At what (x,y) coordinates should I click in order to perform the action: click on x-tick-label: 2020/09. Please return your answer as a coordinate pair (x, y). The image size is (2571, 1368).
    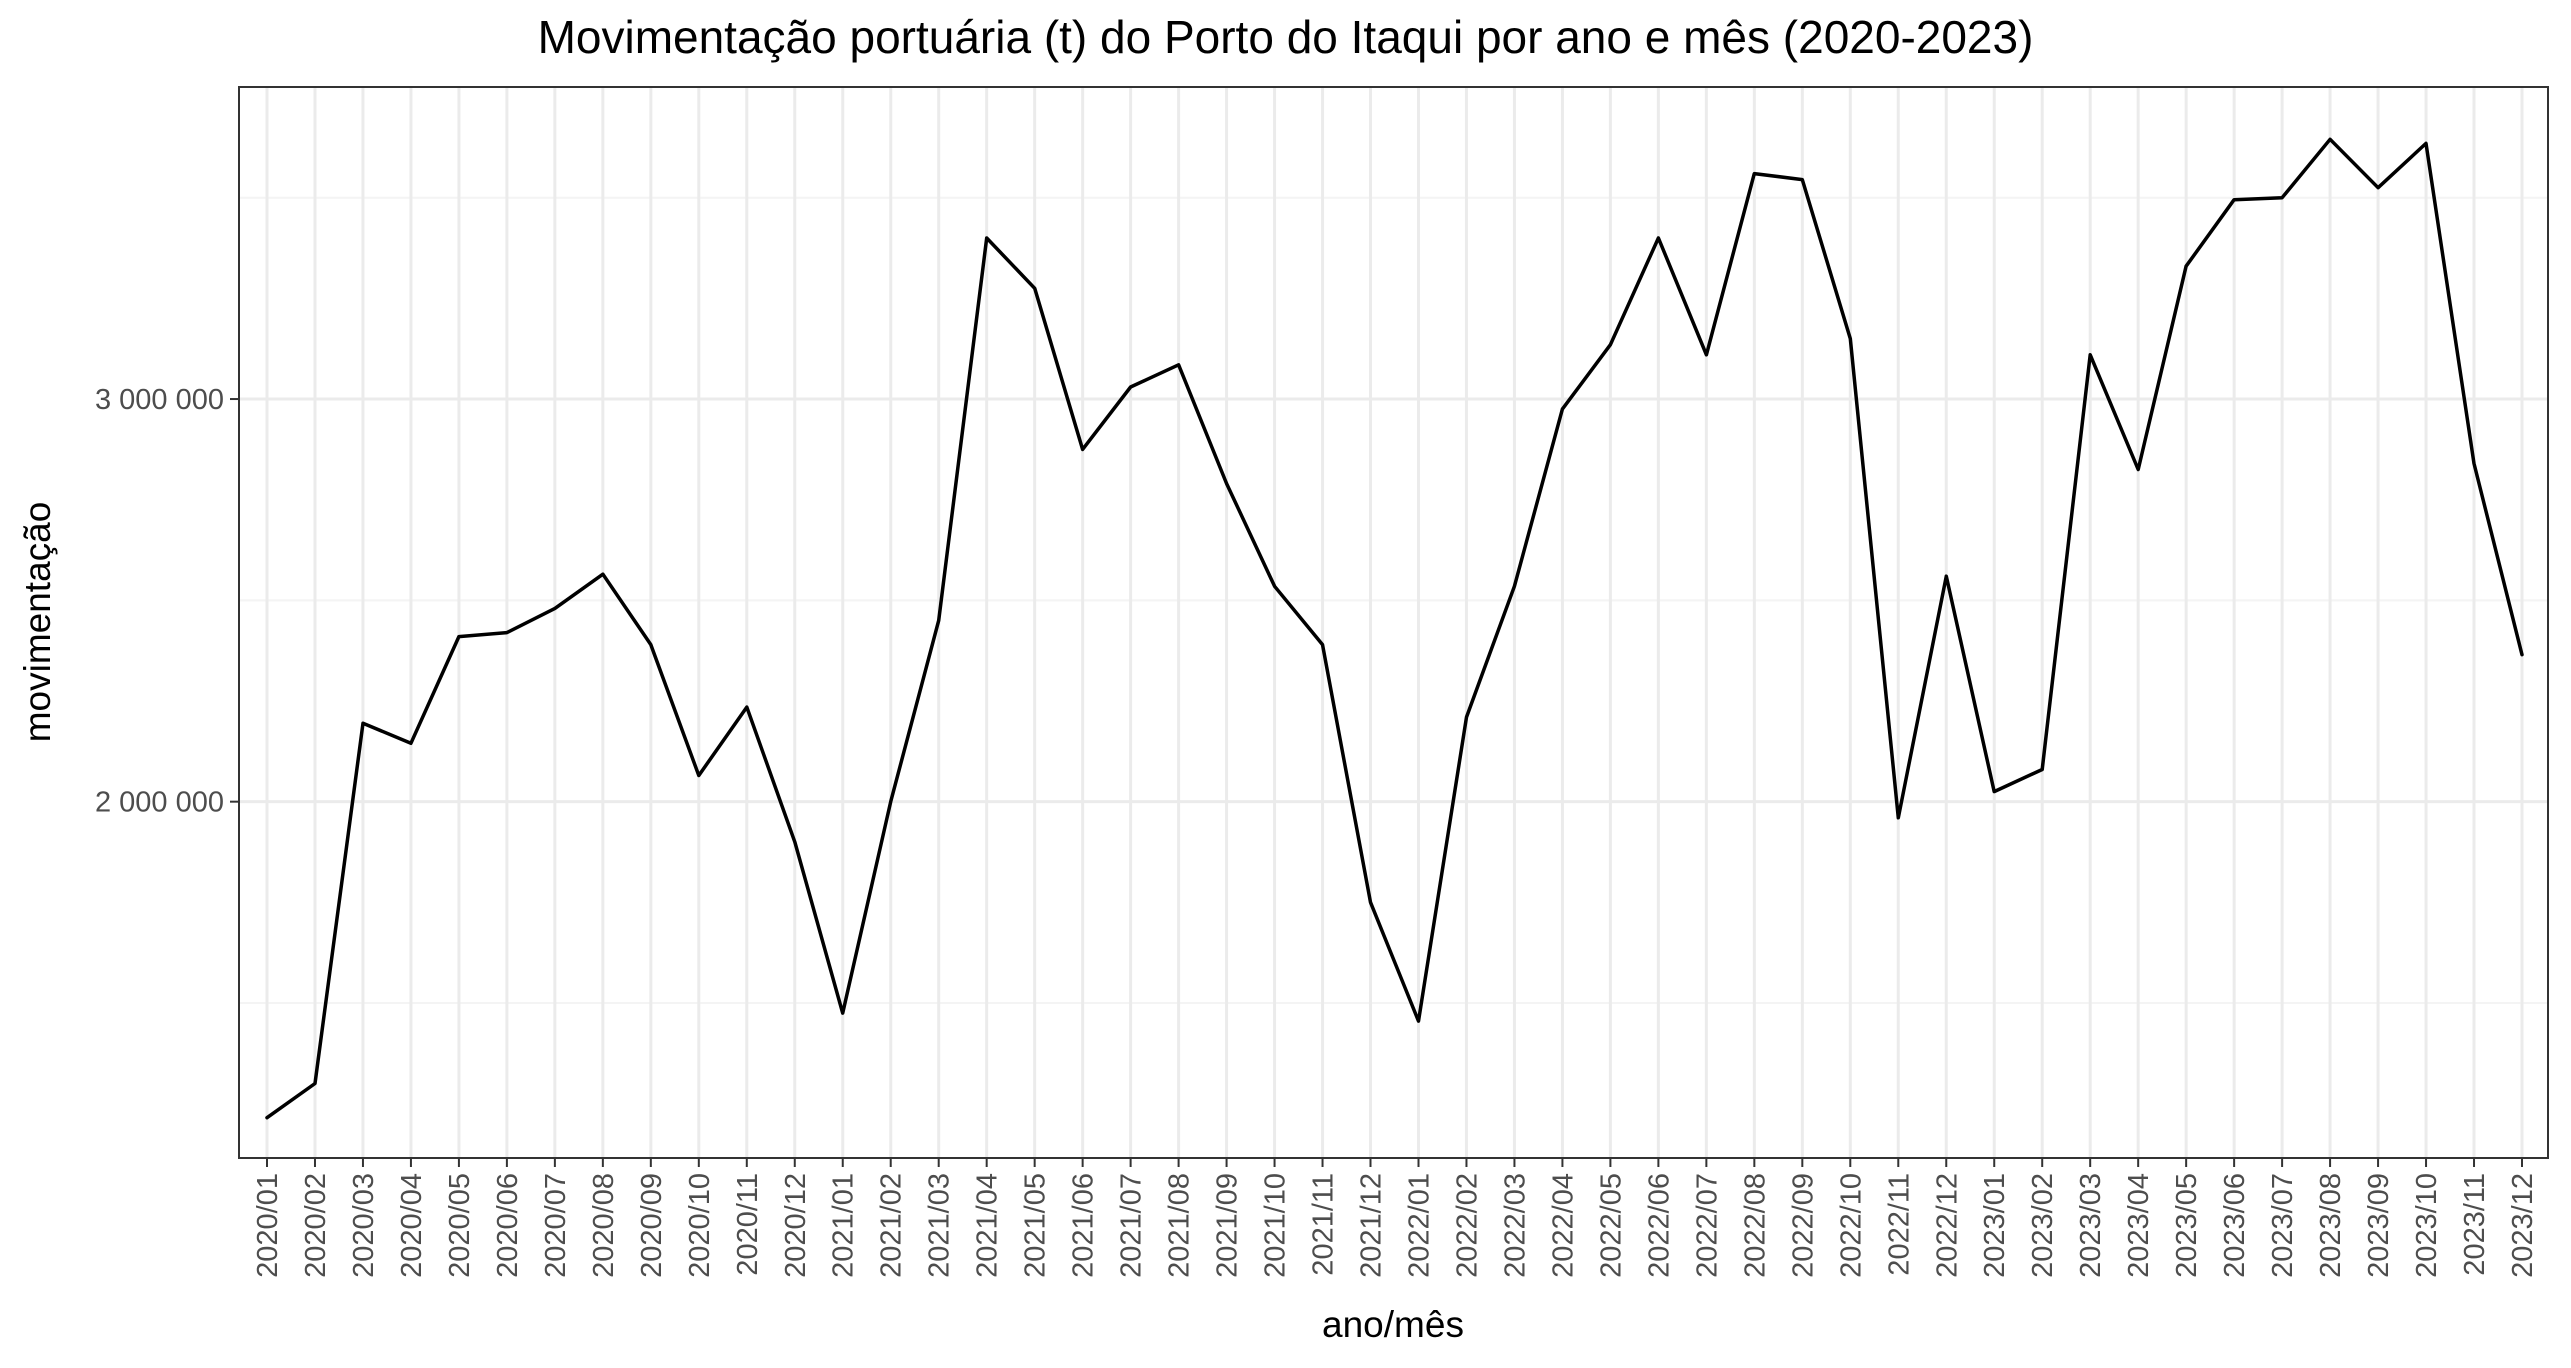
    Looking at the image, I should click on (652, 1225).